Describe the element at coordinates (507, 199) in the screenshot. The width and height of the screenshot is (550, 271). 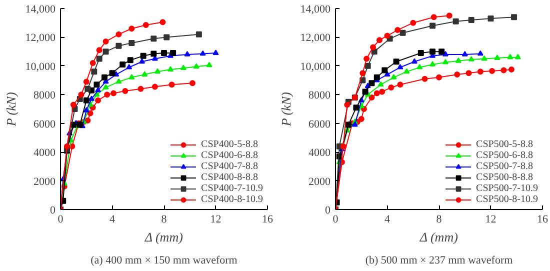
I see `legend-label: CSP500-8-10.9` at that location.